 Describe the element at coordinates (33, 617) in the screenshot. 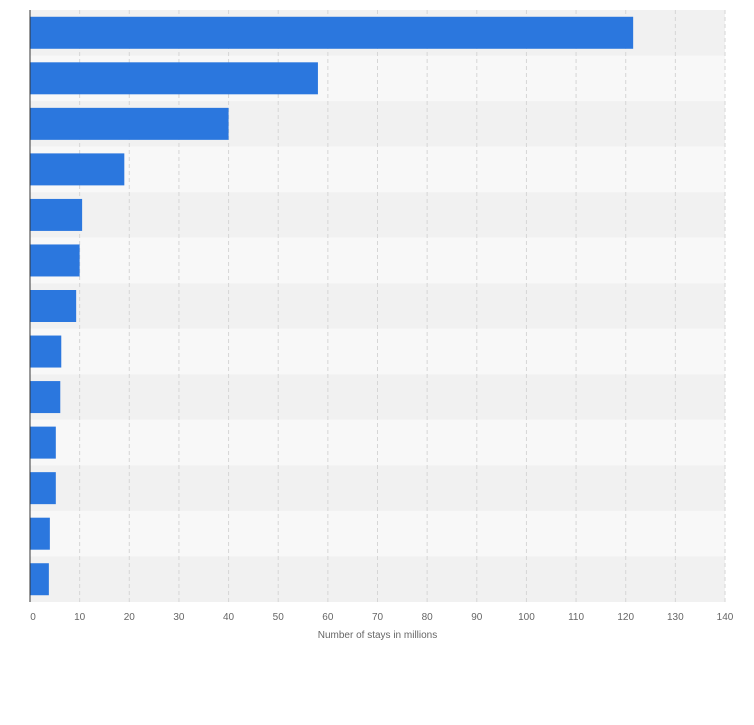

I see `x-tick-label: 0` at that location.